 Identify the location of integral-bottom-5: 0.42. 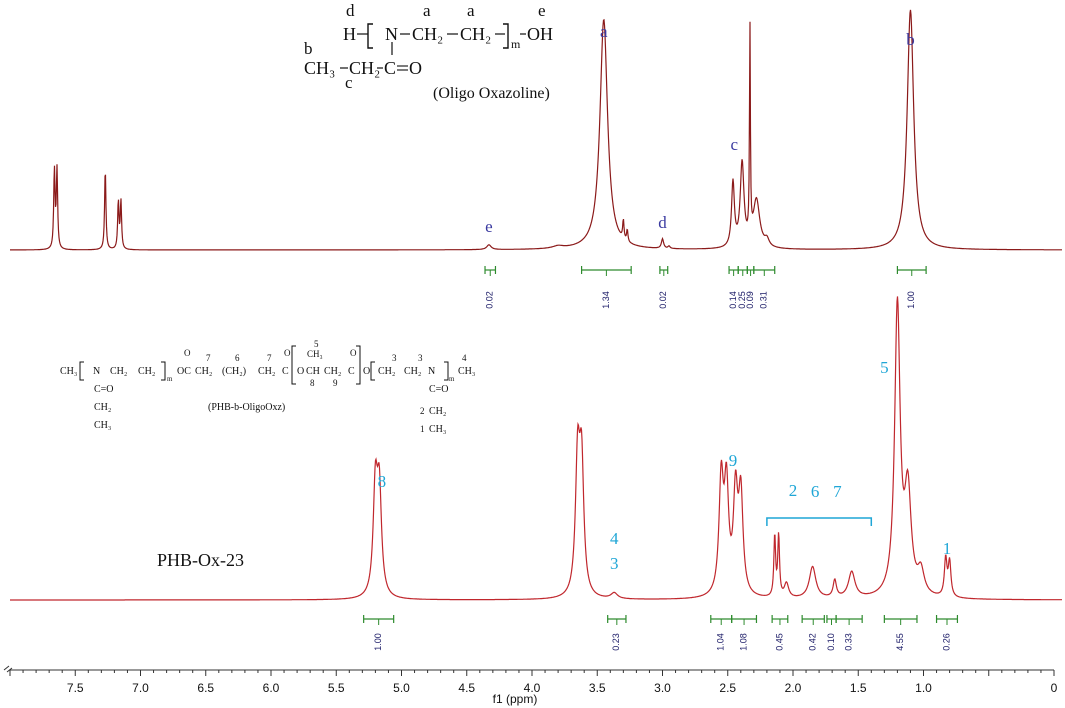
(813, 633).